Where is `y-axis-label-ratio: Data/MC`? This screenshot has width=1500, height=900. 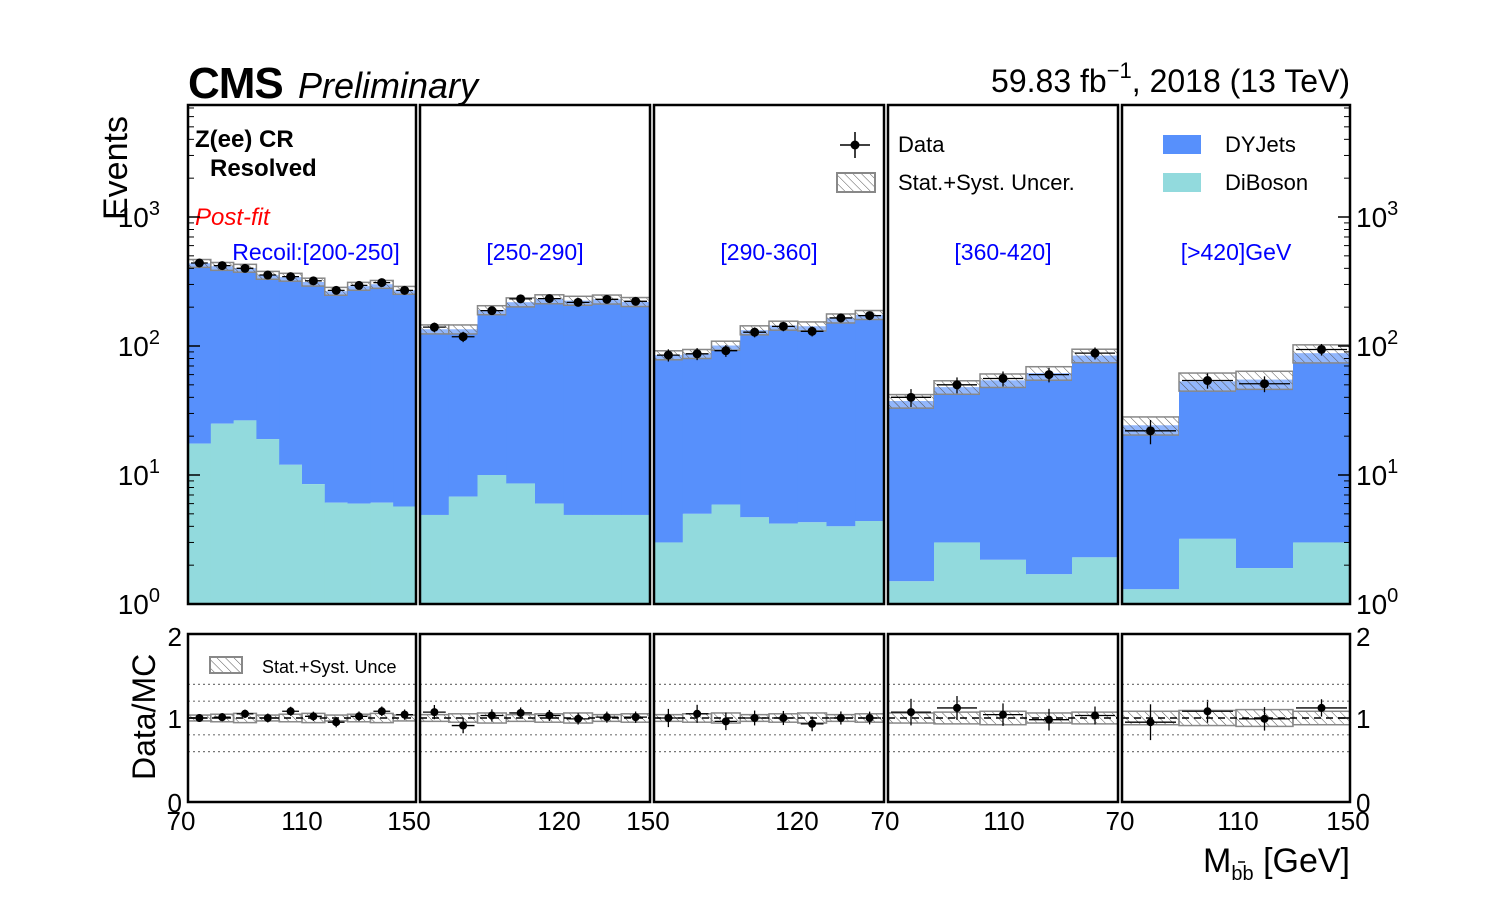
y-axis-label-ratio: Data/MC is located at coordinates (144, 717).